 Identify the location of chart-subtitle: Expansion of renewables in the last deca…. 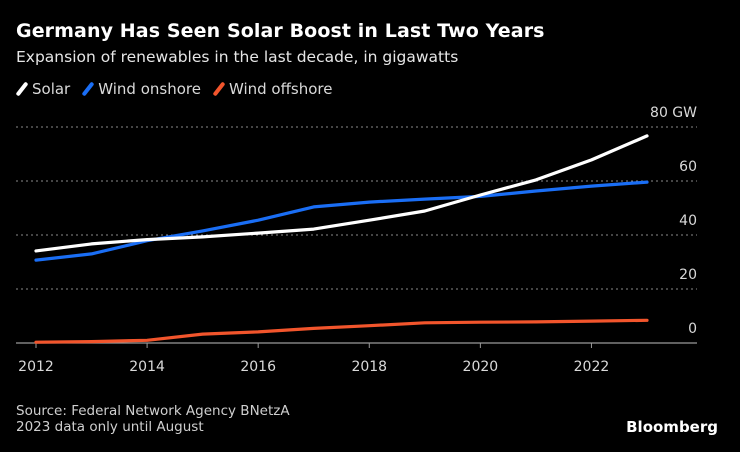
(237, 57).